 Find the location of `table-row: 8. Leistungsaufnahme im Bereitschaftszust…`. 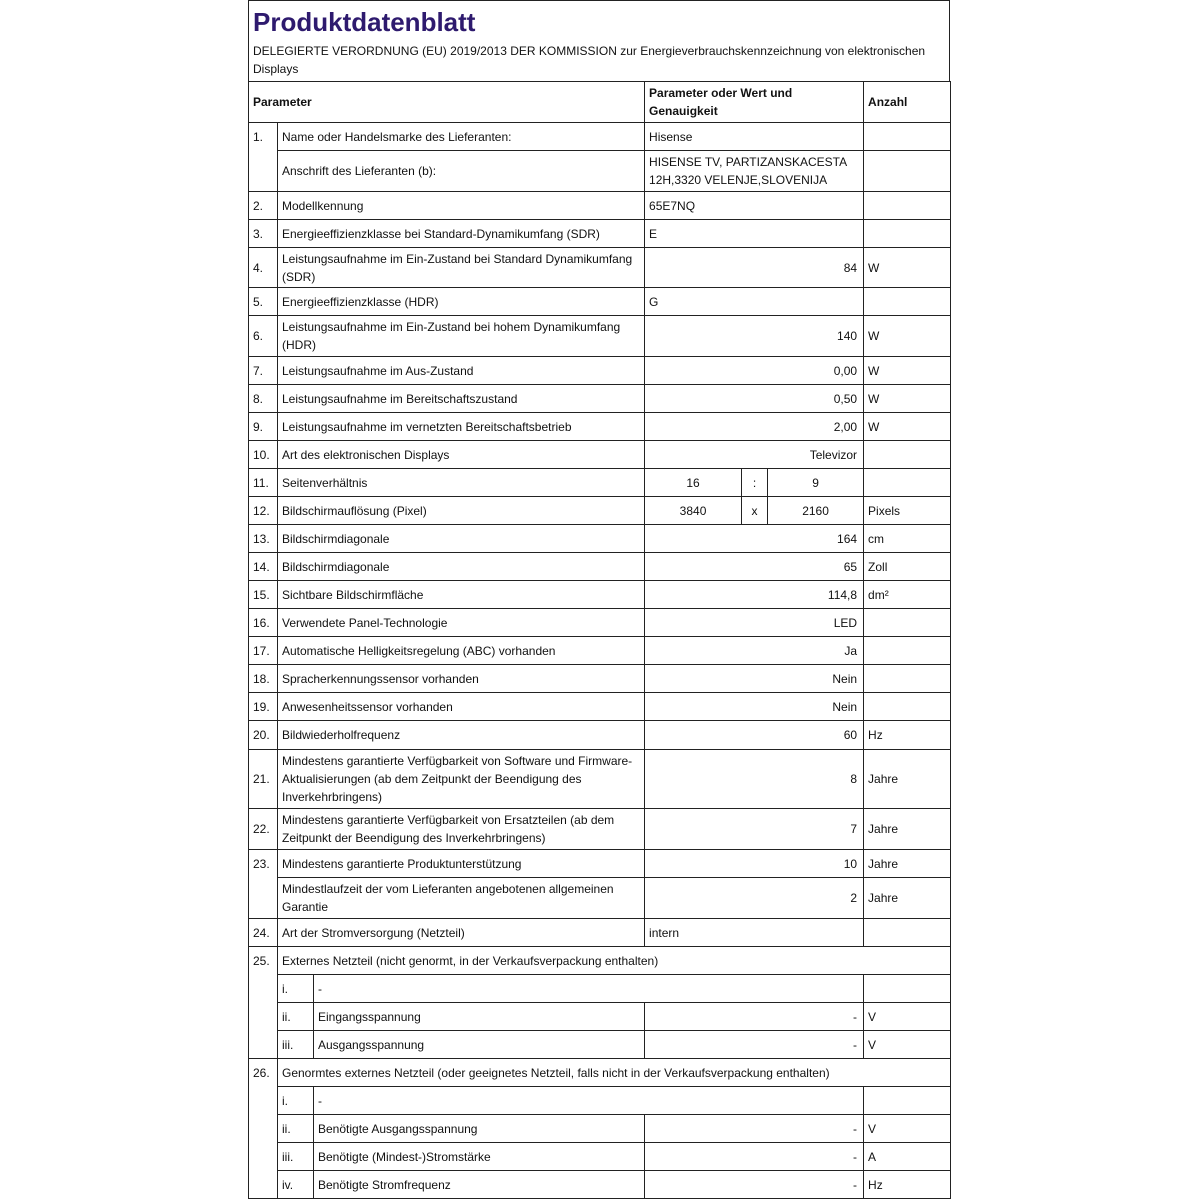

table-row: 8. Leistungsaufnahme im Bereitschaftszust… is located at coordinates (600, 398).